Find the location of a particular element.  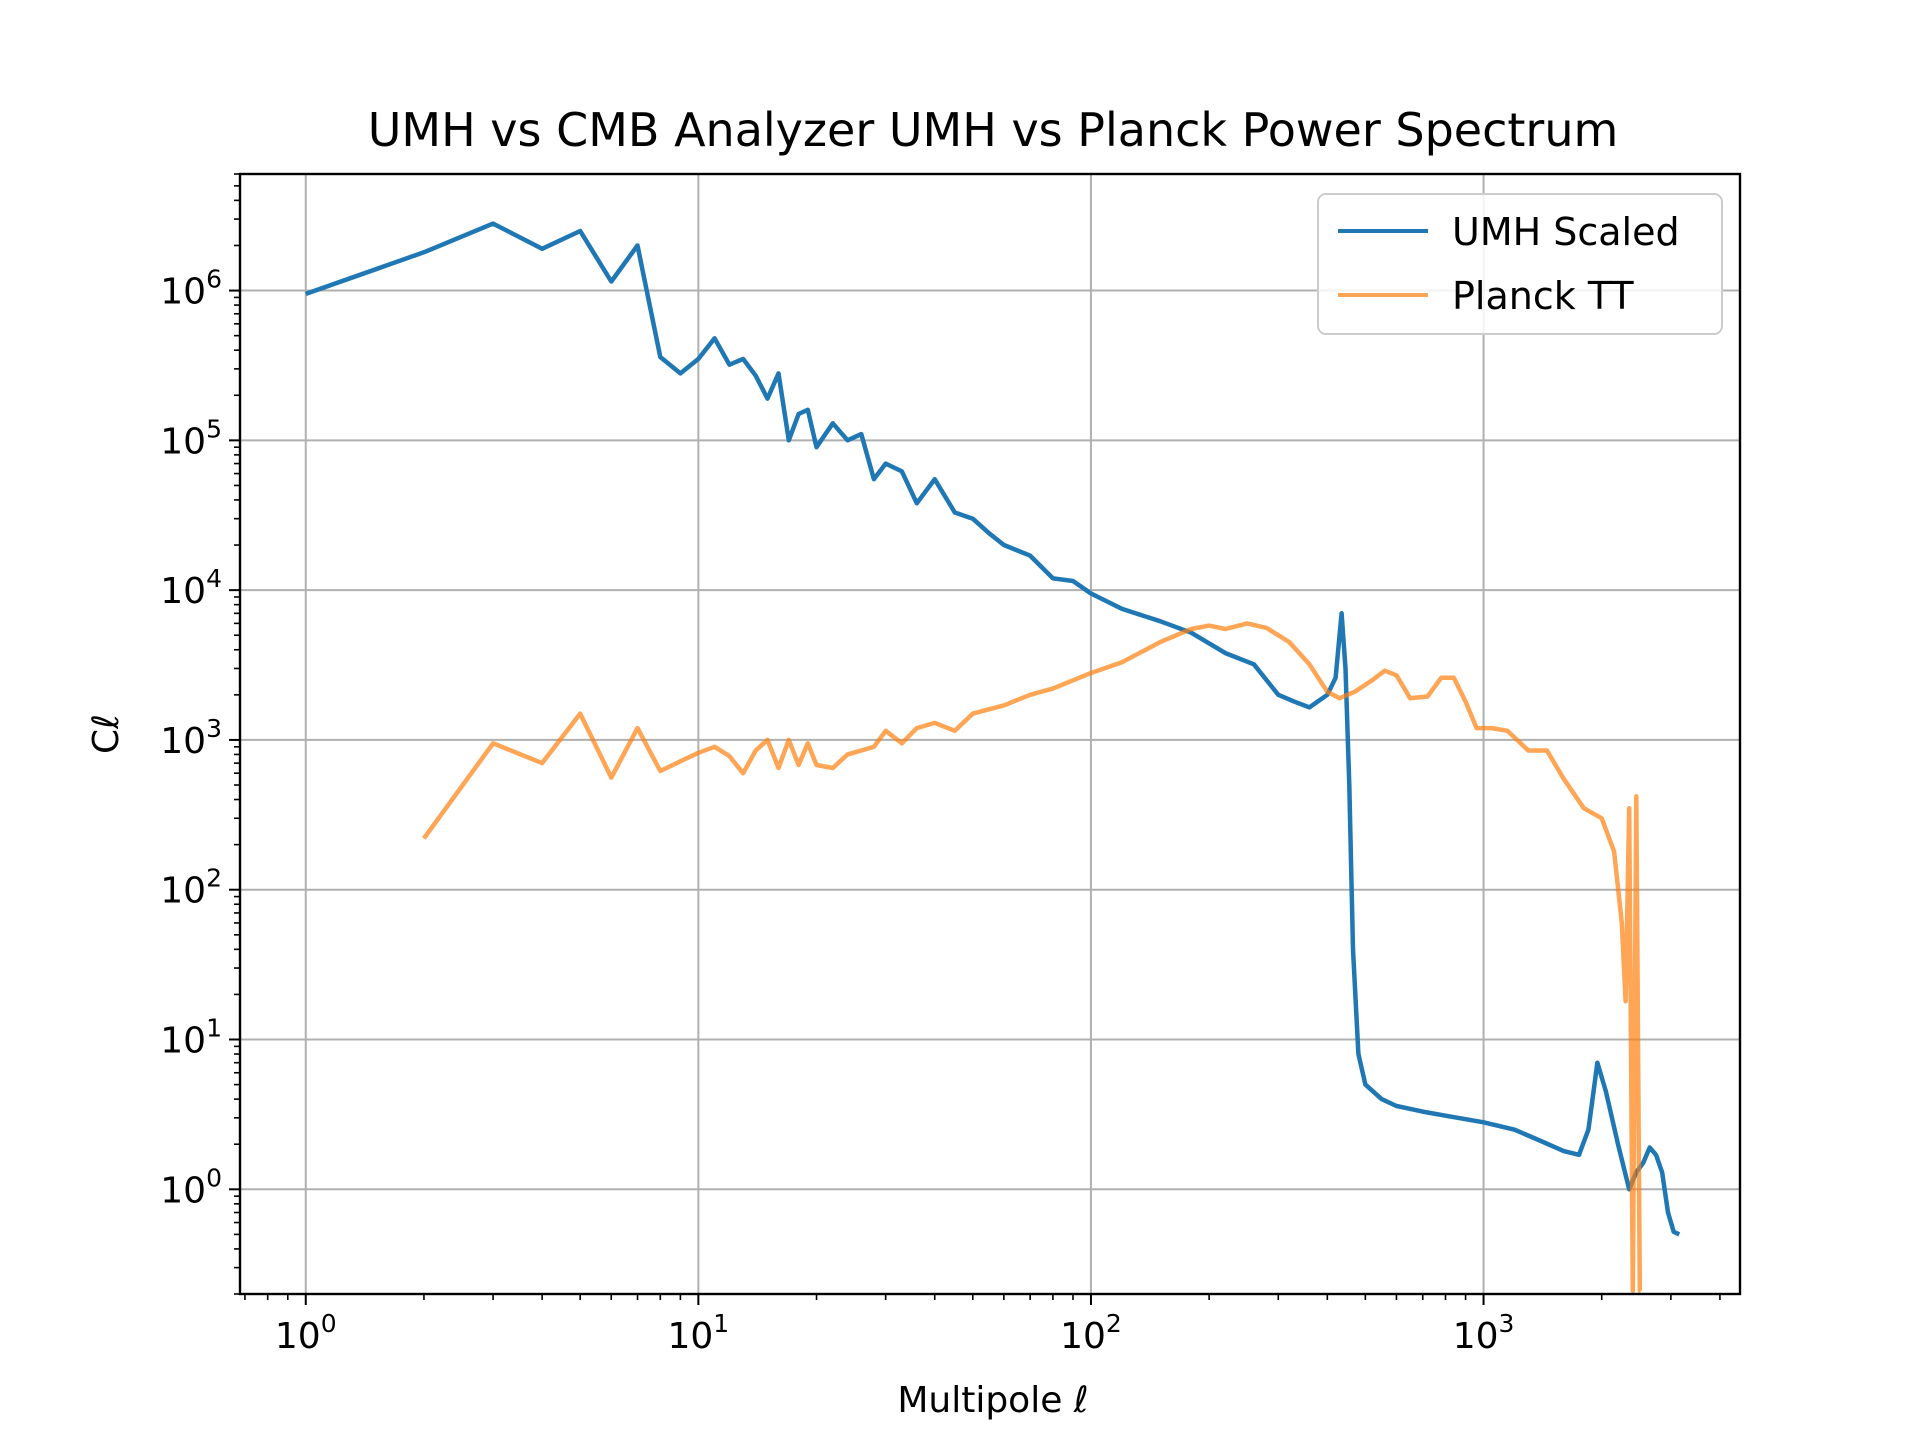

y-tick-exponent: 6 is located at coordinates (214, 279).